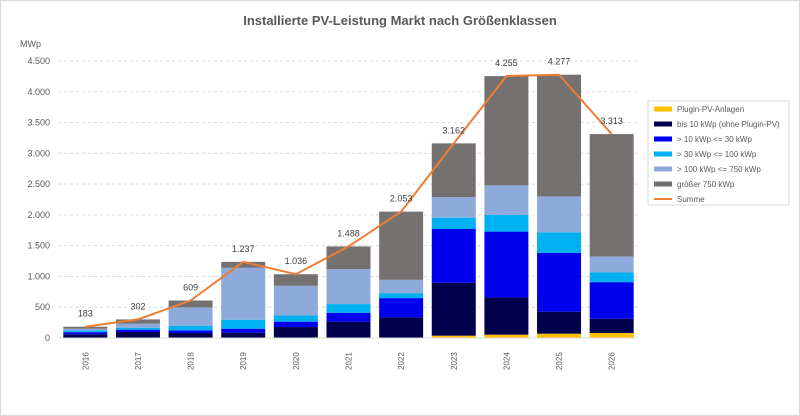  Describe the element at coordinates (691, 199) in the screenshot. I see `legend-label: Summe` at that location.